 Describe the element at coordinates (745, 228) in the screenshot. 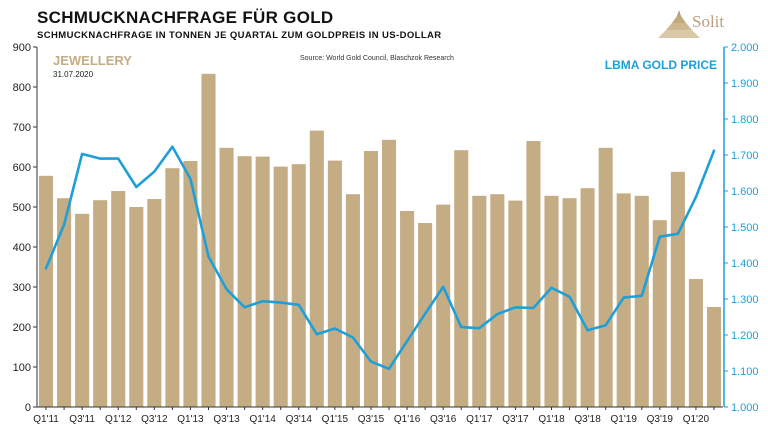

I see `right-tick-label: 1.500` at that location.